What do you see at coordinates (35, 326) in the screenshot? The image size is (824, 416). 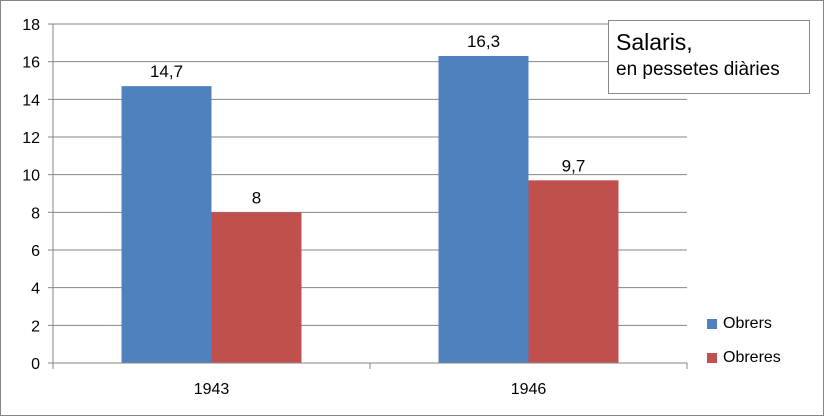 I see `y-tick-label: 2` at bounding box center [35, 326].